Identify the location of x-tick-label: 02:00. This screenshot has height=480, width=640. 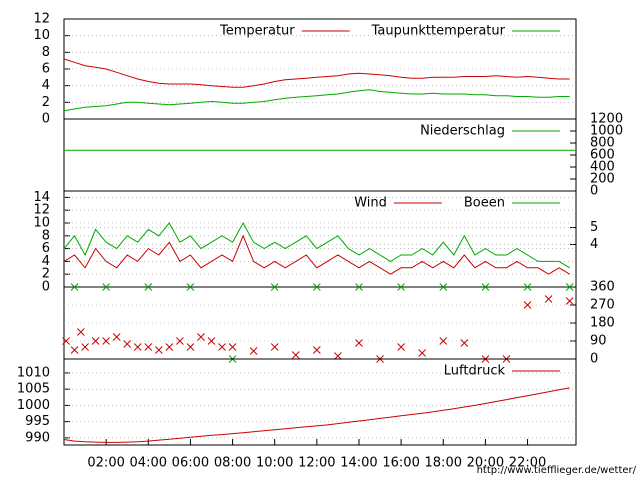
(105, 463).